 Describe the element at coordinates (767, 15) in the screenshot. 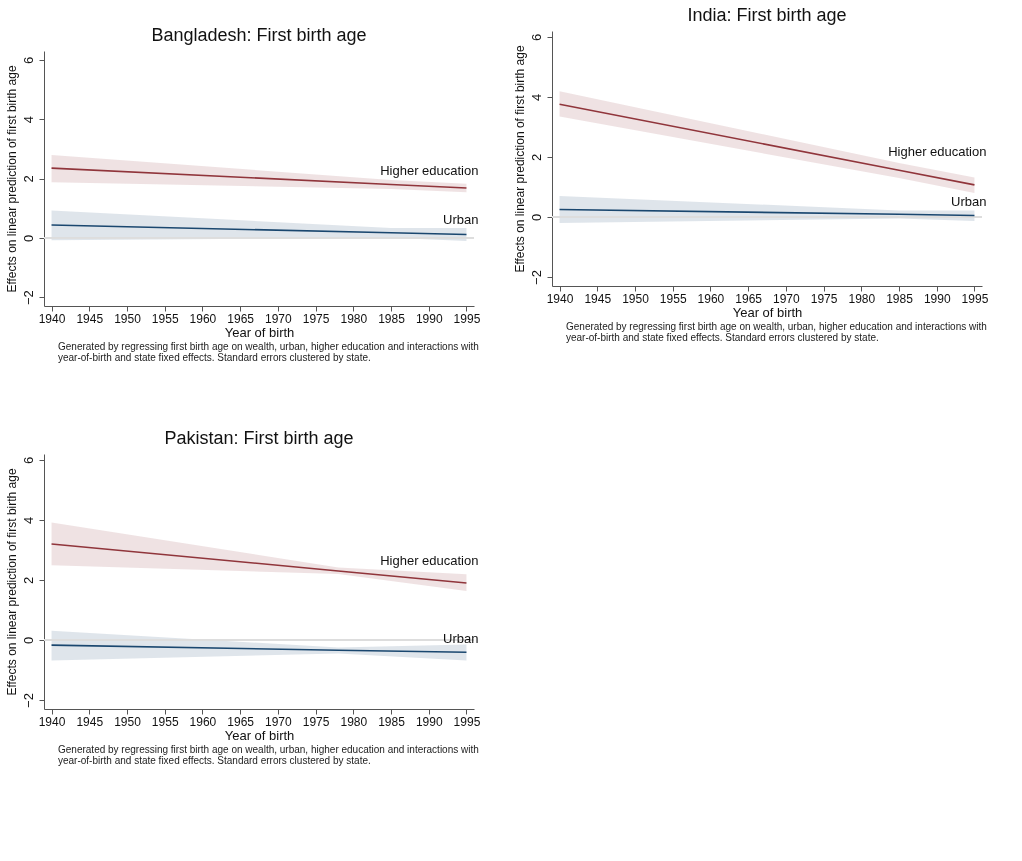

I see `chart-title: India: First birth age` at that location.